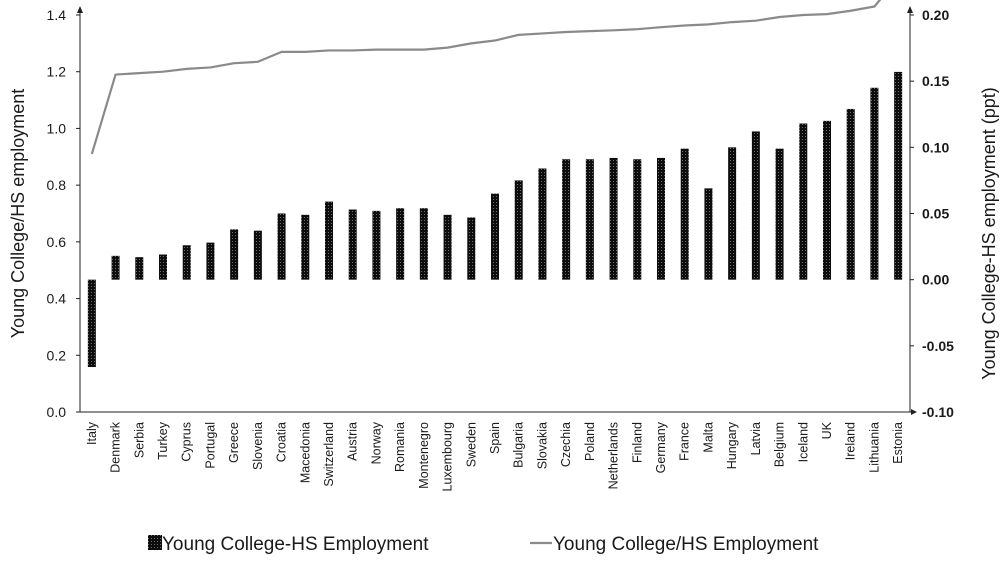 Image resolution: width=1005 pixels, height=565 pixels. Describe the element at coordinates (613, 218) in the screenshot. I see `bar-netherlands` at that location.